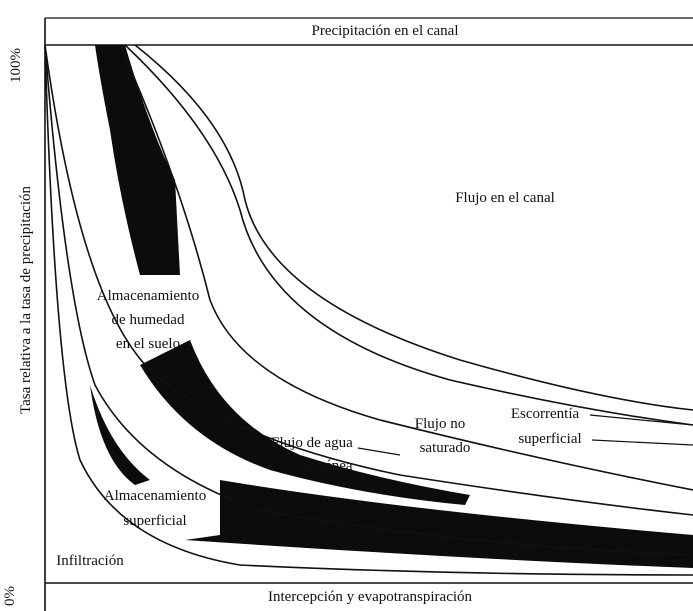  I want to click on label: subterránea, so click(317, 466).